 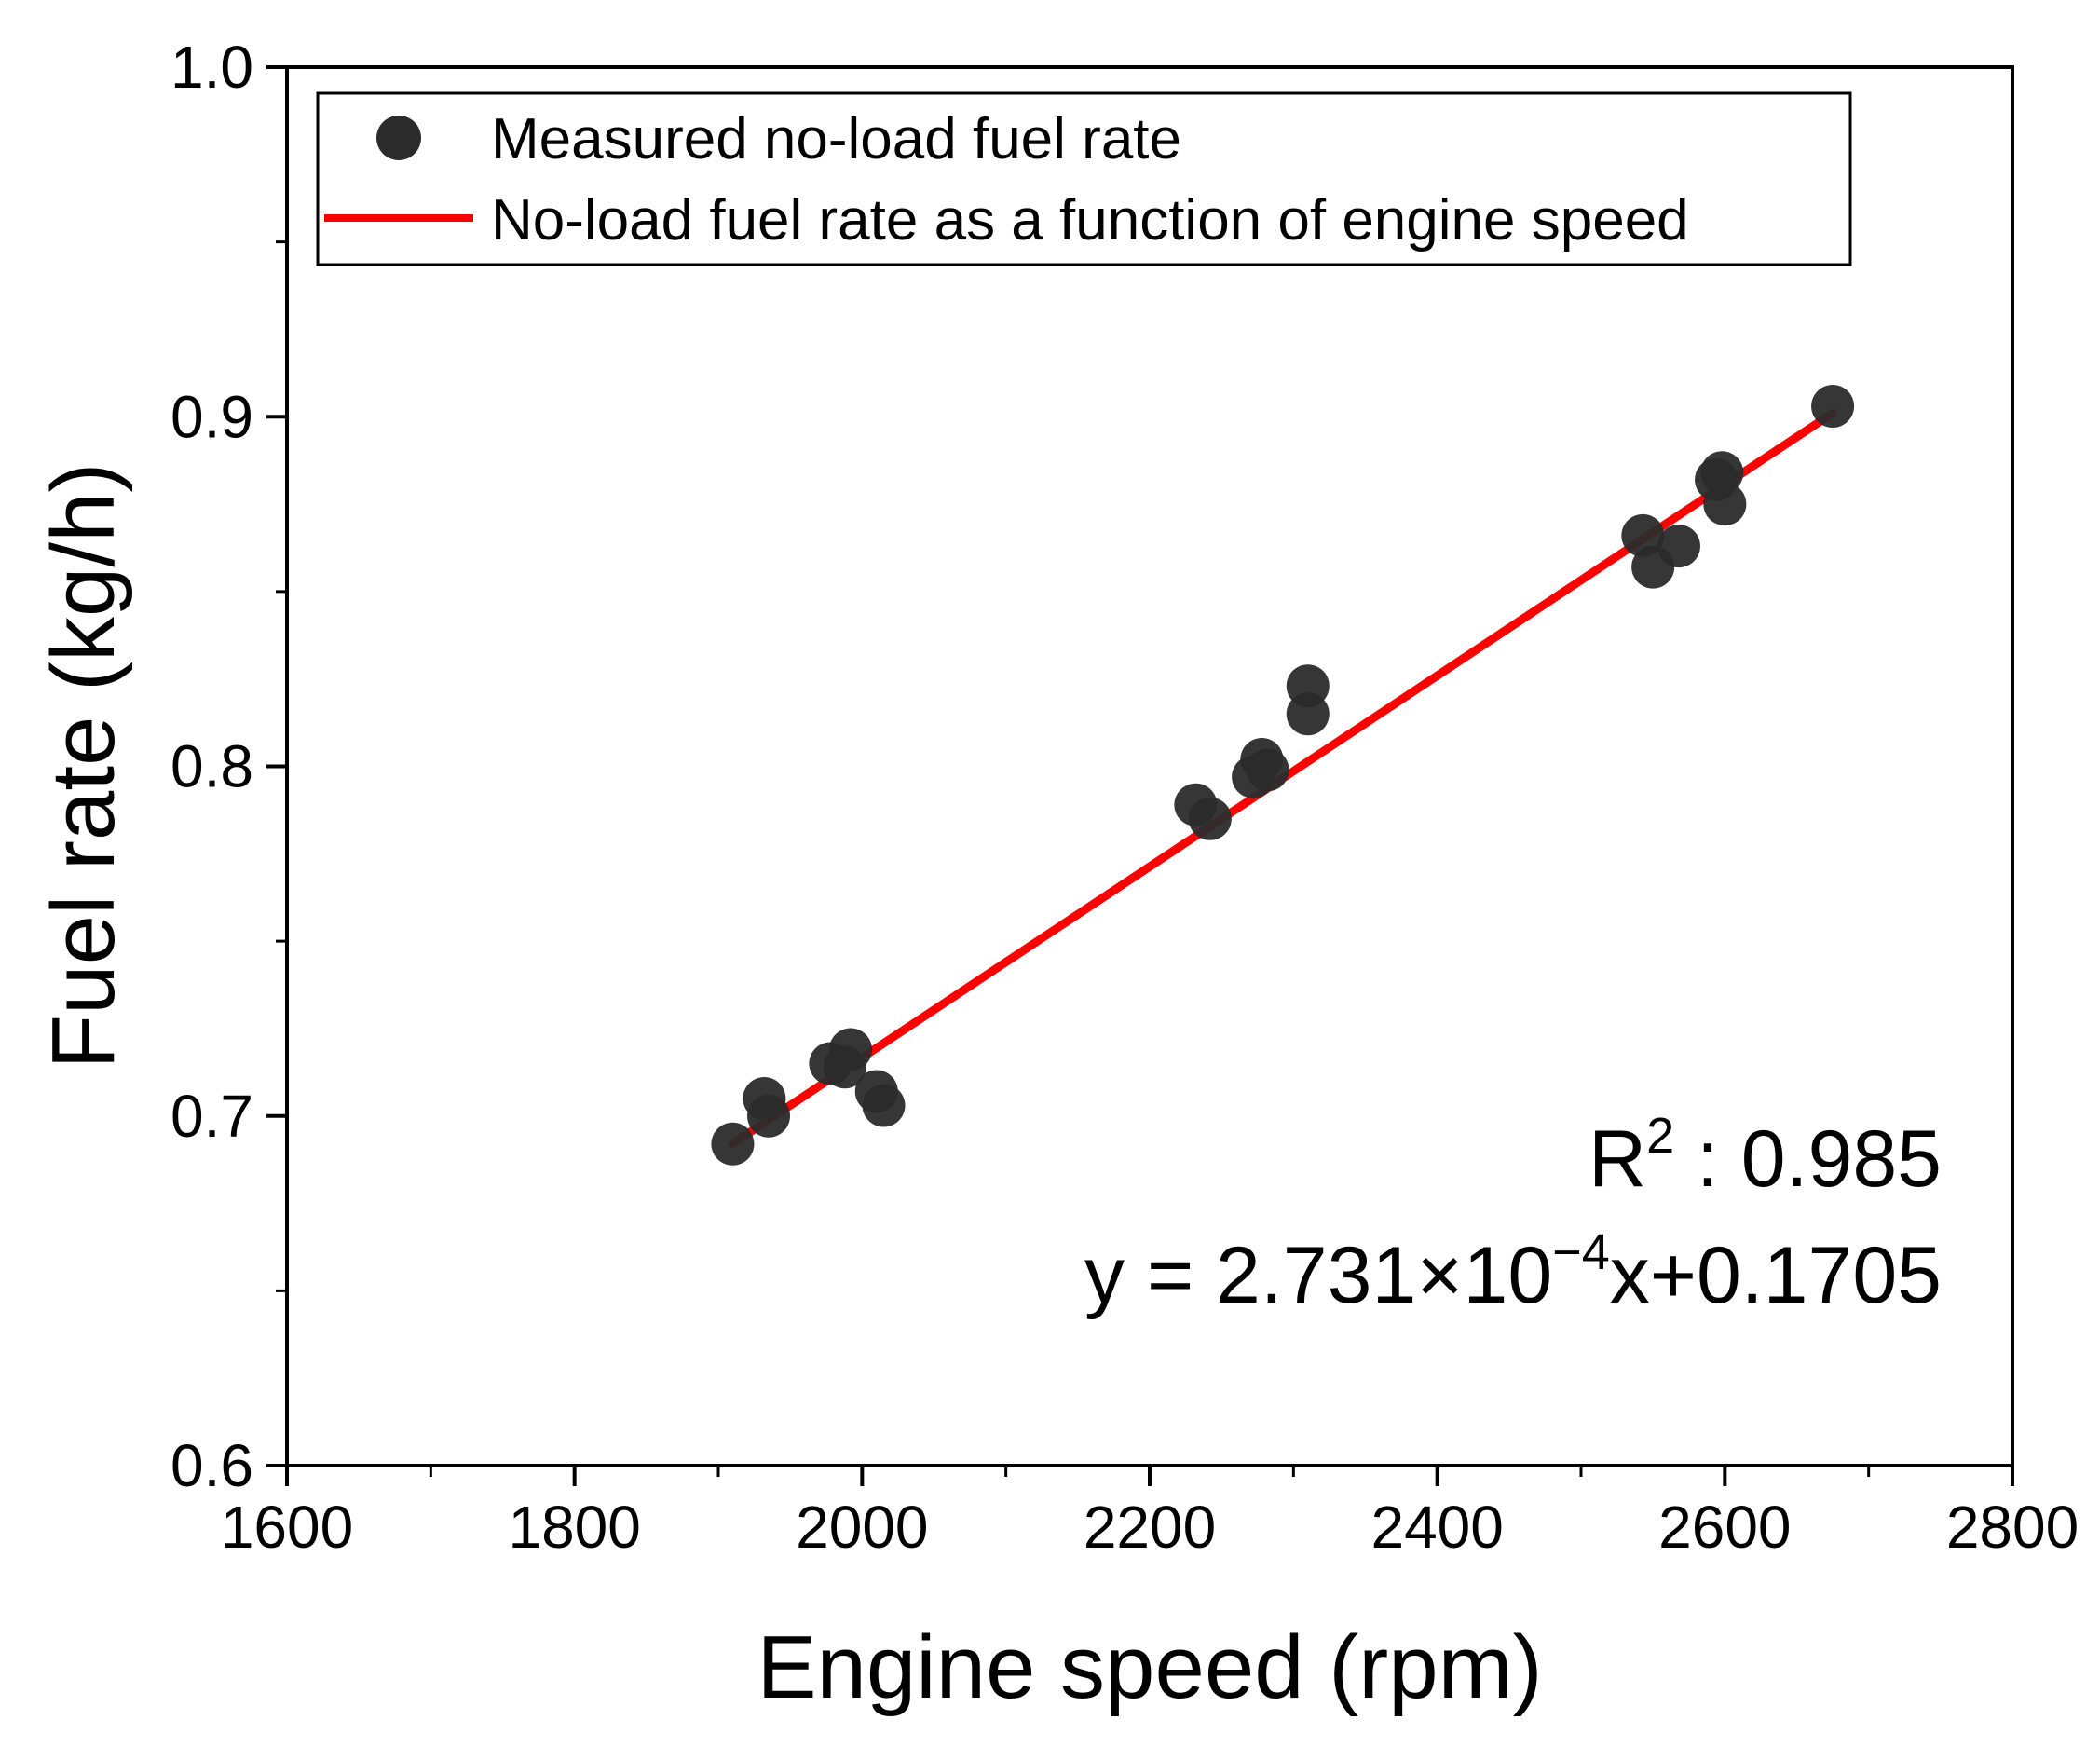 I want to click on y-tick-label: 0.7, so click(x=211, y=1116).